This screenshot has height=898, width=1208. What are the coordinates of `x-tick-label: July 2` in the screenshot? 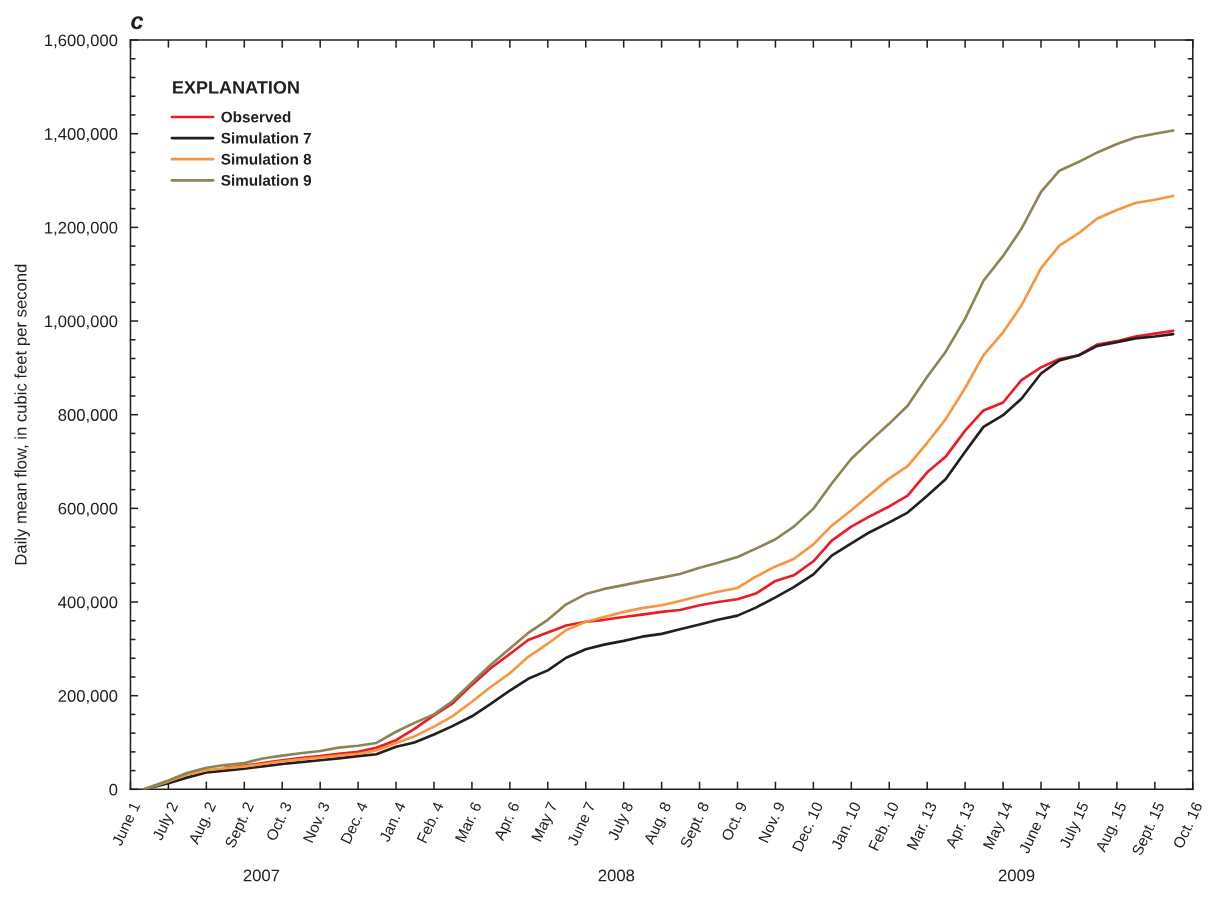 It's located at (166, 822).